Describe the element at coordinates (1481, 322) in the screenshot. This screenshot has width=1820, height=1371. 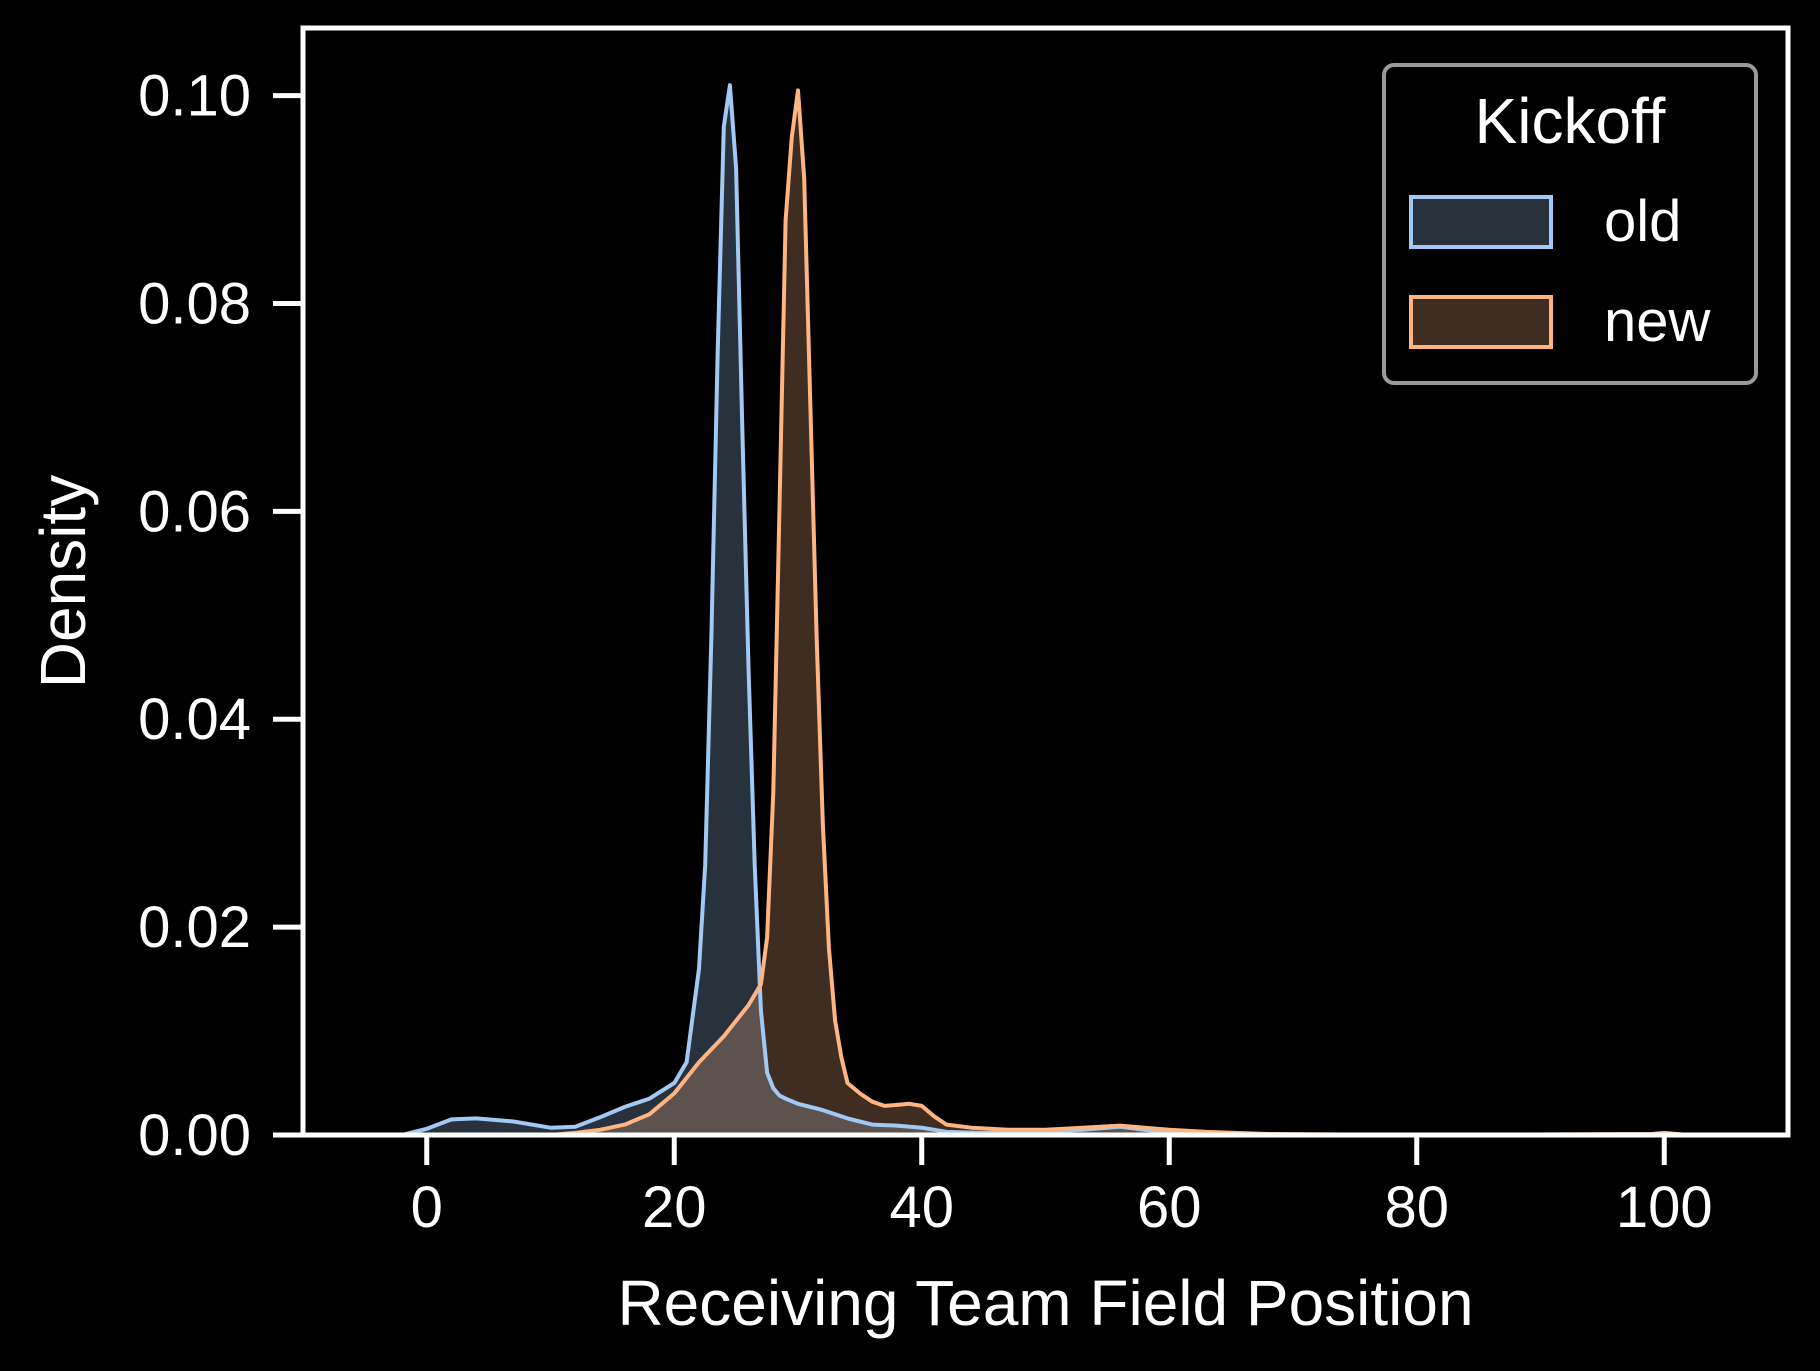
I see `legend-swatch-new` at that location.